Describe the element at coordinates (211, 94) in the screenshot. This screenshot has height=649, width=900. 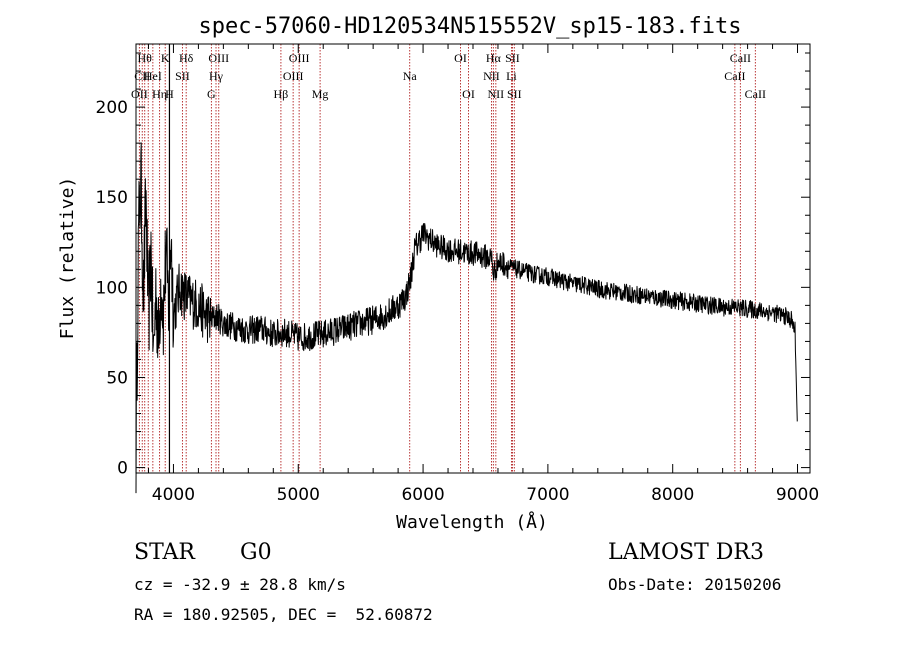
I see `line-label-10: G` at that location.